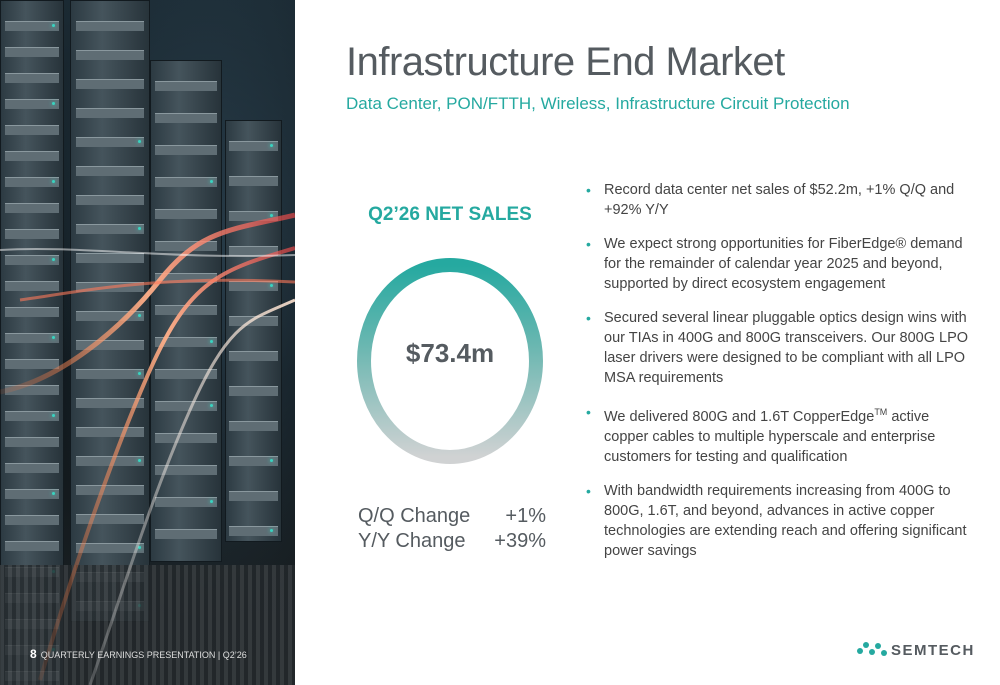 The width and height of the screenshot is (1000, 685). I want to click on semtech-logo: SEMTECH, so click(916, 650).